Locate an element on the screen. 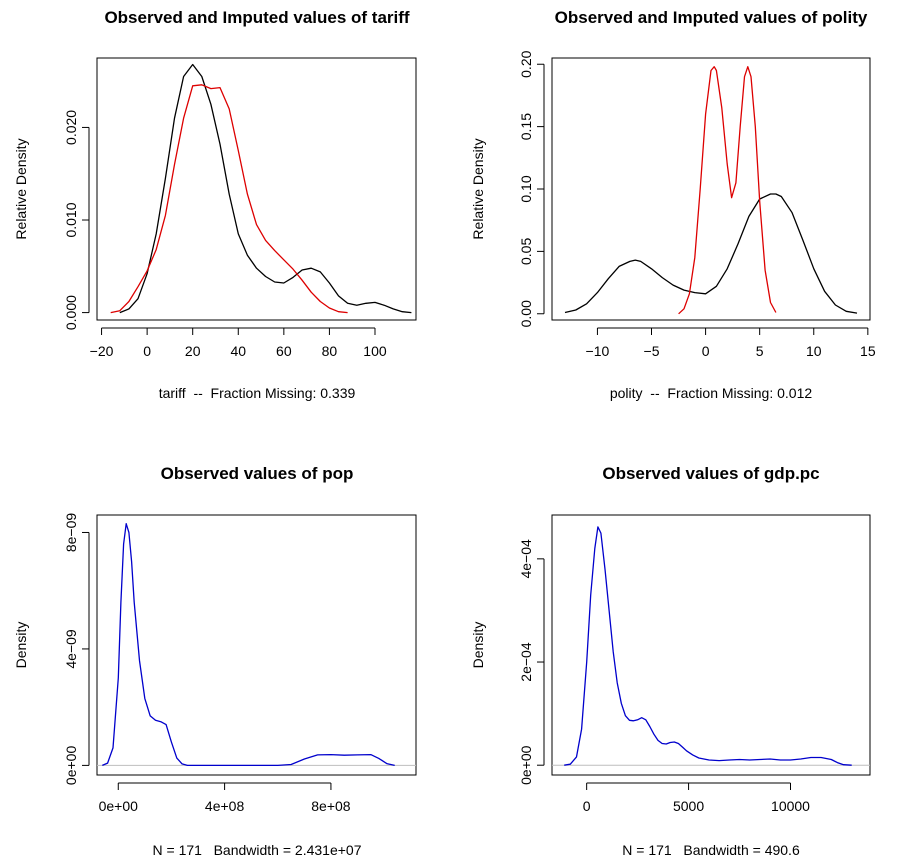 Image resolution: width=911 pixels, height=859 pixels. x-tick-label: 0e+00 is located at coordinates (119, 806).